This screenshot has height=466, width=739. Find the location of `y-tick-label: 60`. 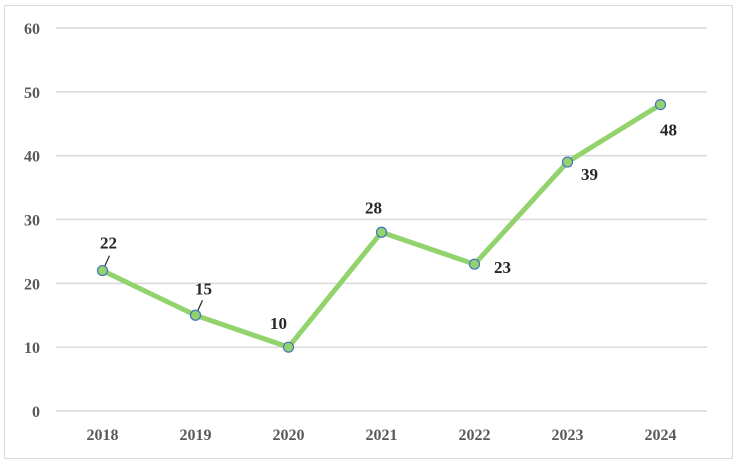

y-tick-label: 60 is located at coordinates (32, 29).